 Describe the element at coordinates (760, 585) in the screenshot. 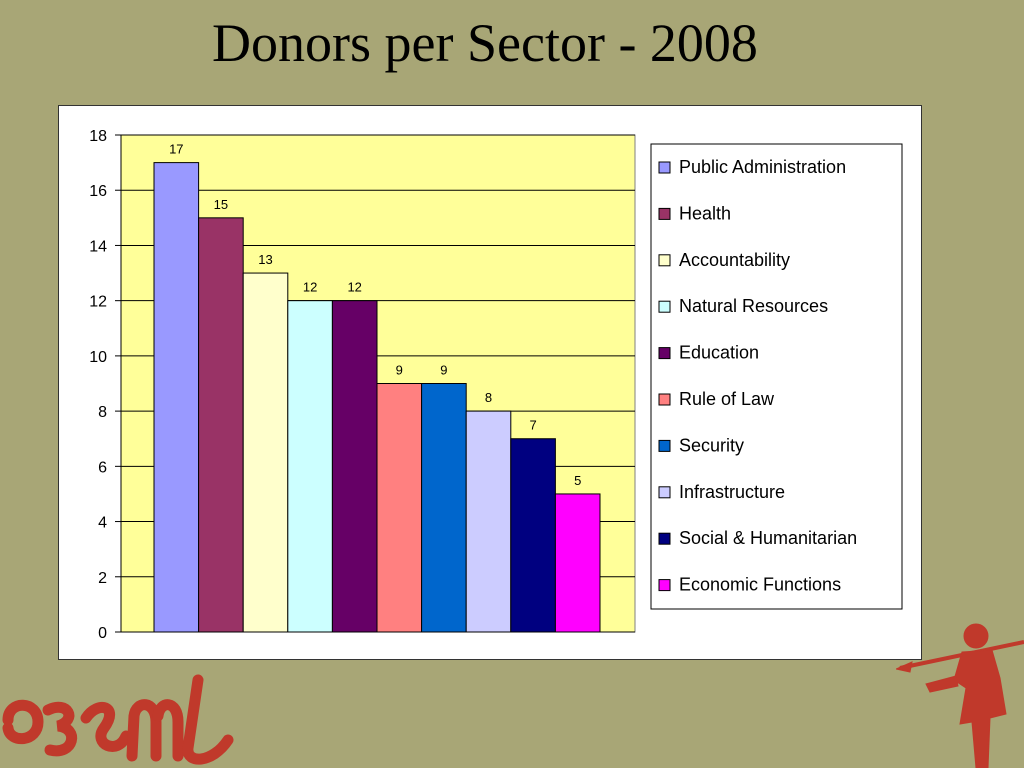

I see `legend-entry: Economic Functions` at that location.